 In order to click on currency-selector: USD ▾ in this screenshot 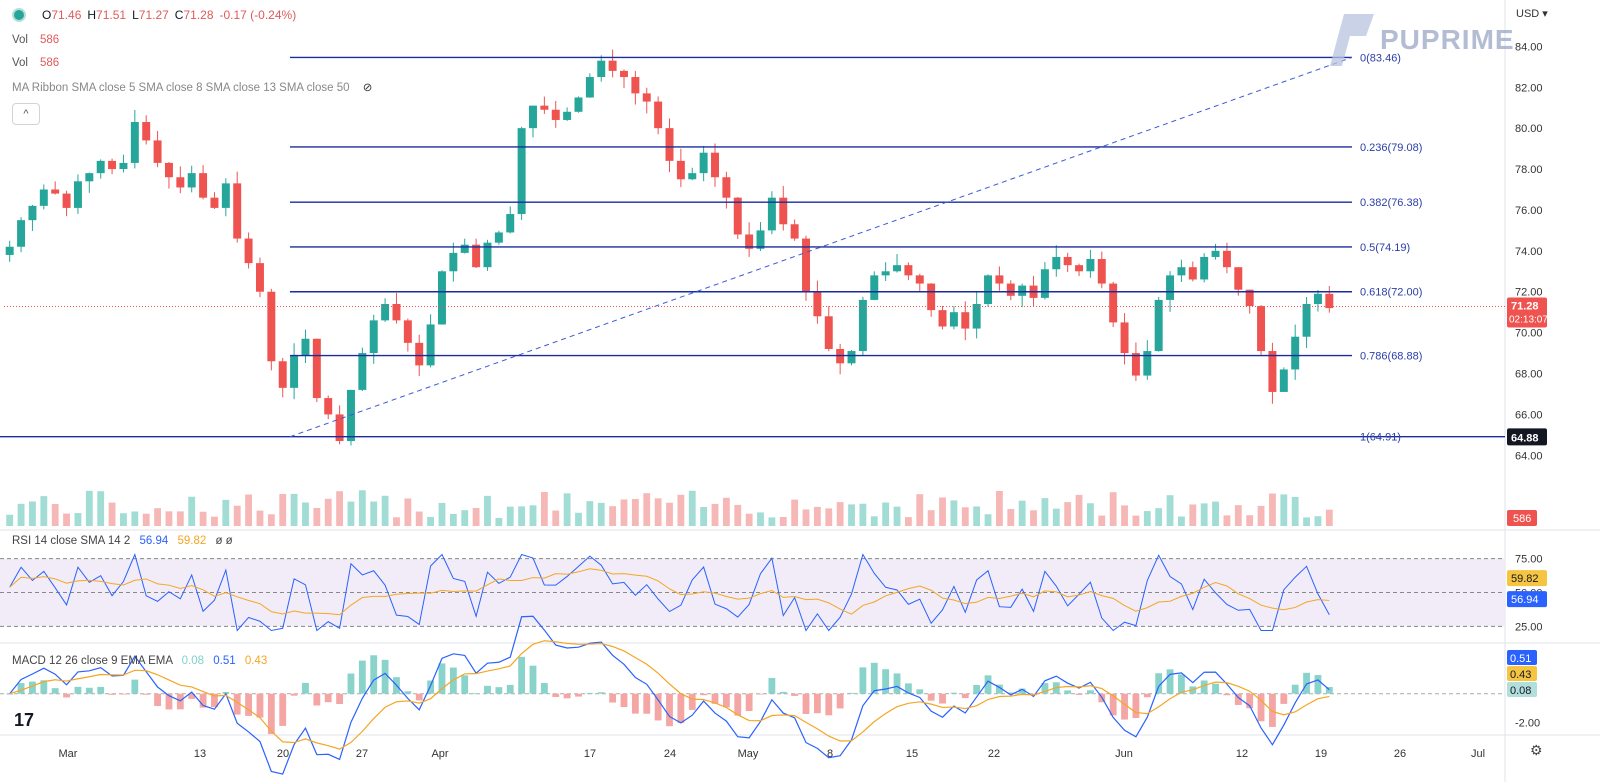, I will do `click(1532, 14)`.